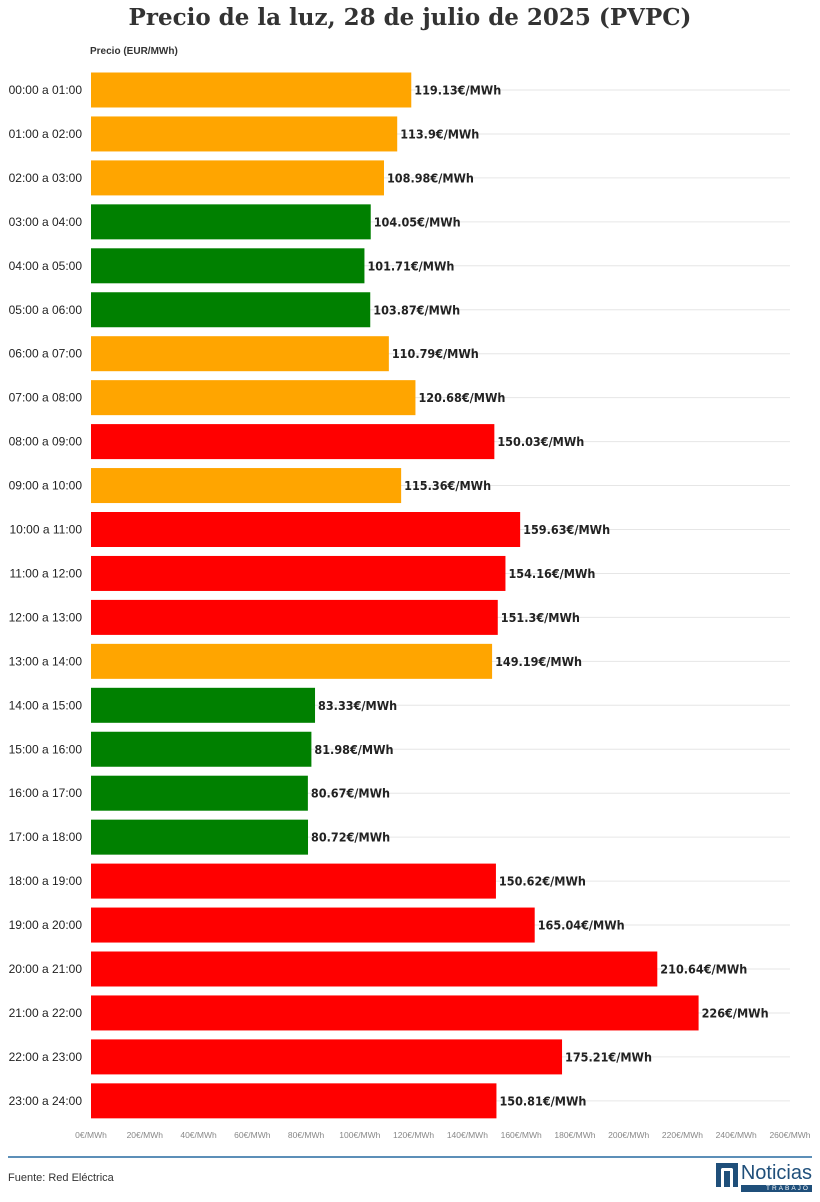 The width and height of the screenshot is (820, 1202). What do you see at coordinates (521, 1135) in the screenshot?
I see `x-tick-label: 160€/MWh` at bounding box center [521, 1135].